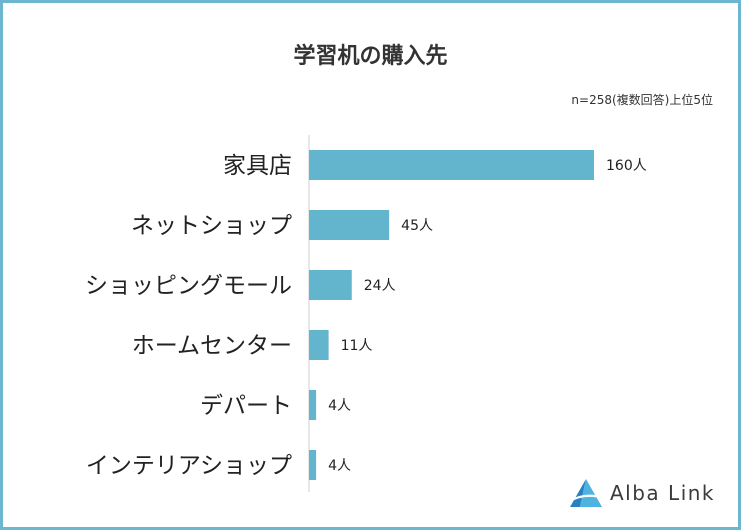 The height and width of the screenshot is (530, 741). I want to click on value-label-3: 11人, so click(357, 346).